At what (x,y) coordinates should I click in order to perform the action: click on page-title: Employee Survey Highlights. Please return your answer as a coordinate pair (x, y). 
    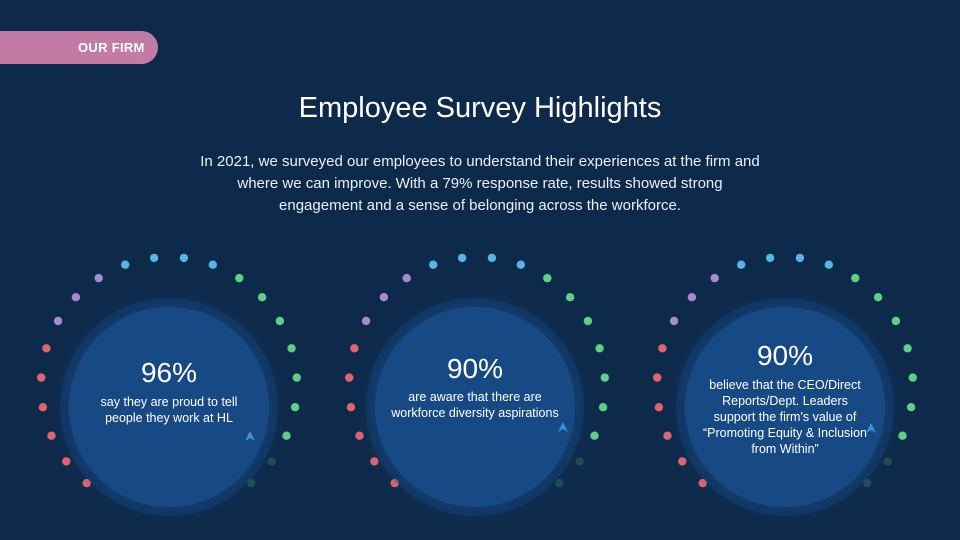
    Looking at the image, I should click on (480, 108).